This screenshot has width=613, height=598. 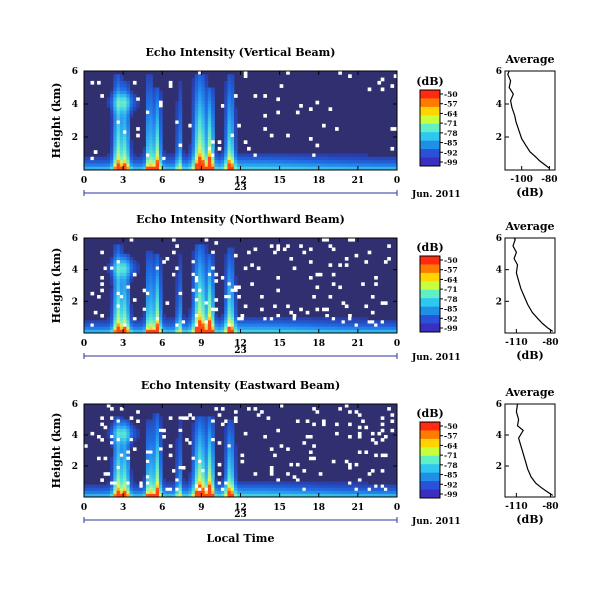 I want to click on panel-title: Echo Intensity (Northward Beam), so click(x=240, y=219).